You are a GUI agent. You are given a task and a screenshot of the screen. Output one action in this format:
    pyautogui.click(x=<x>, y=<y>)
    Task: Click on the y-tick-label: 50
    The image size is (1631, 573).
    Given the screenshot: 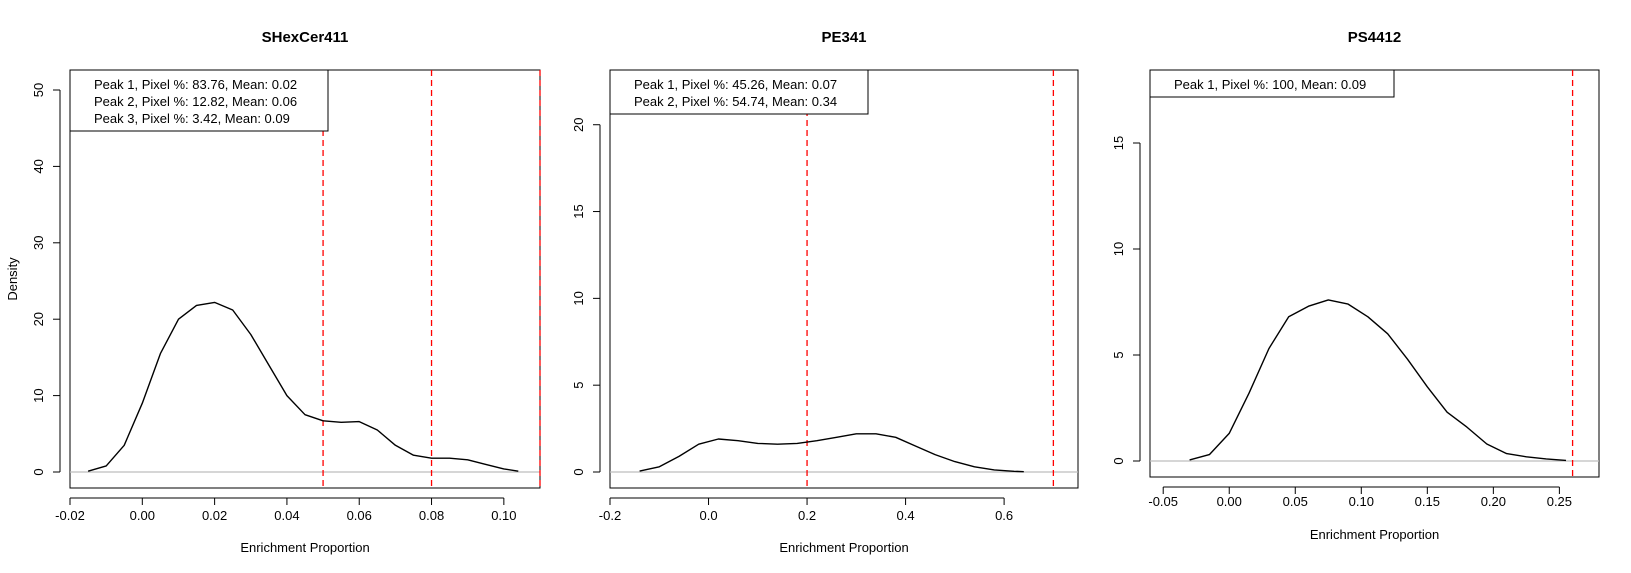 What is the action you would take?
    pyautogui.click(x=38, y=90)
    